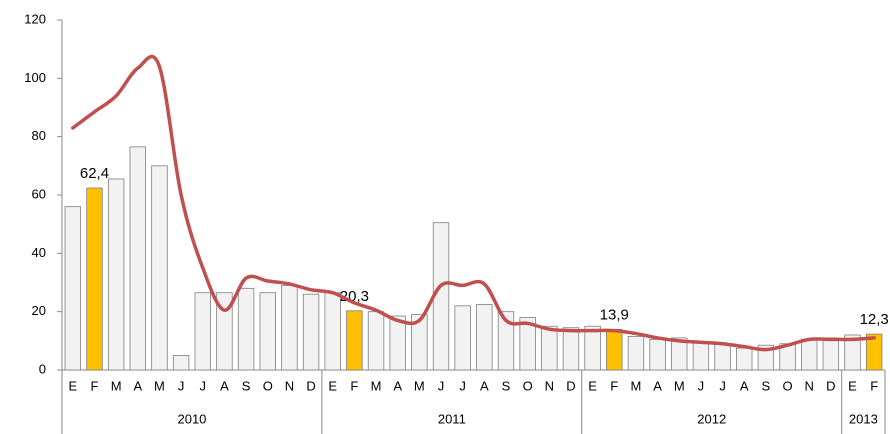 The image size is (890, 434). What do you see at coordinates (863, 418) in the screenshot?
I see `group-label: 2013` at bounding box center [863, 418].